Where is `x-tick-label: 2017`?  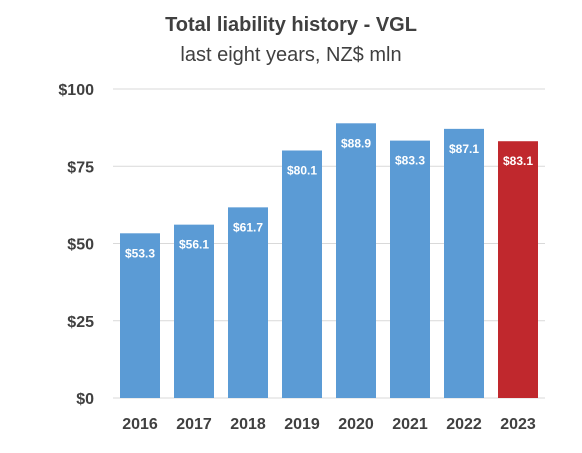
x-tick-label: 2017 is located at coordinates (194, 424).